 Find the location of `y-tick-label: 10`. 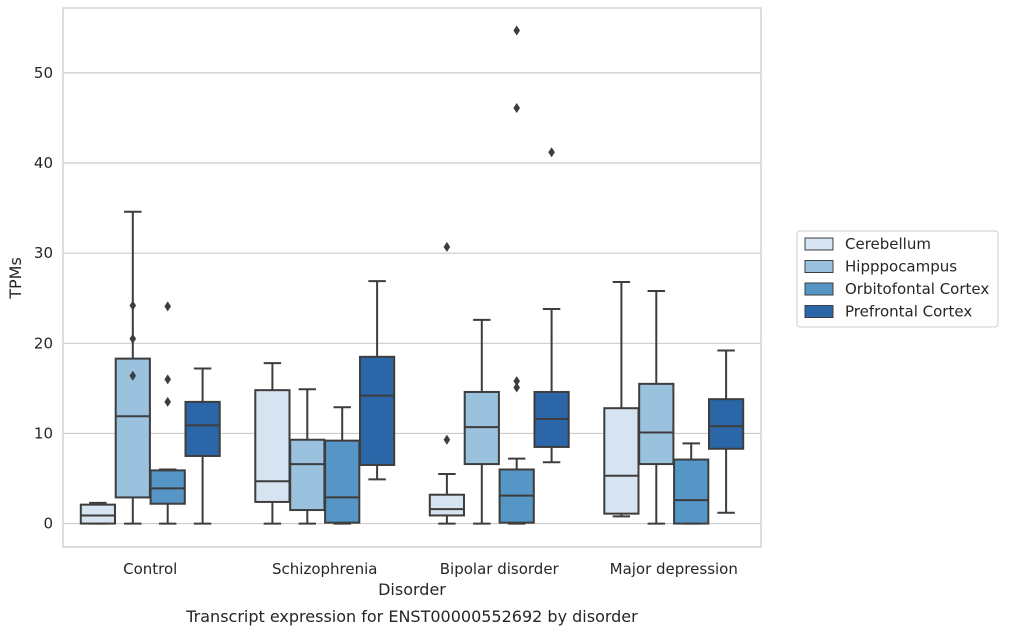

y-tick-label: 10 is located at coordinates (43, 433).